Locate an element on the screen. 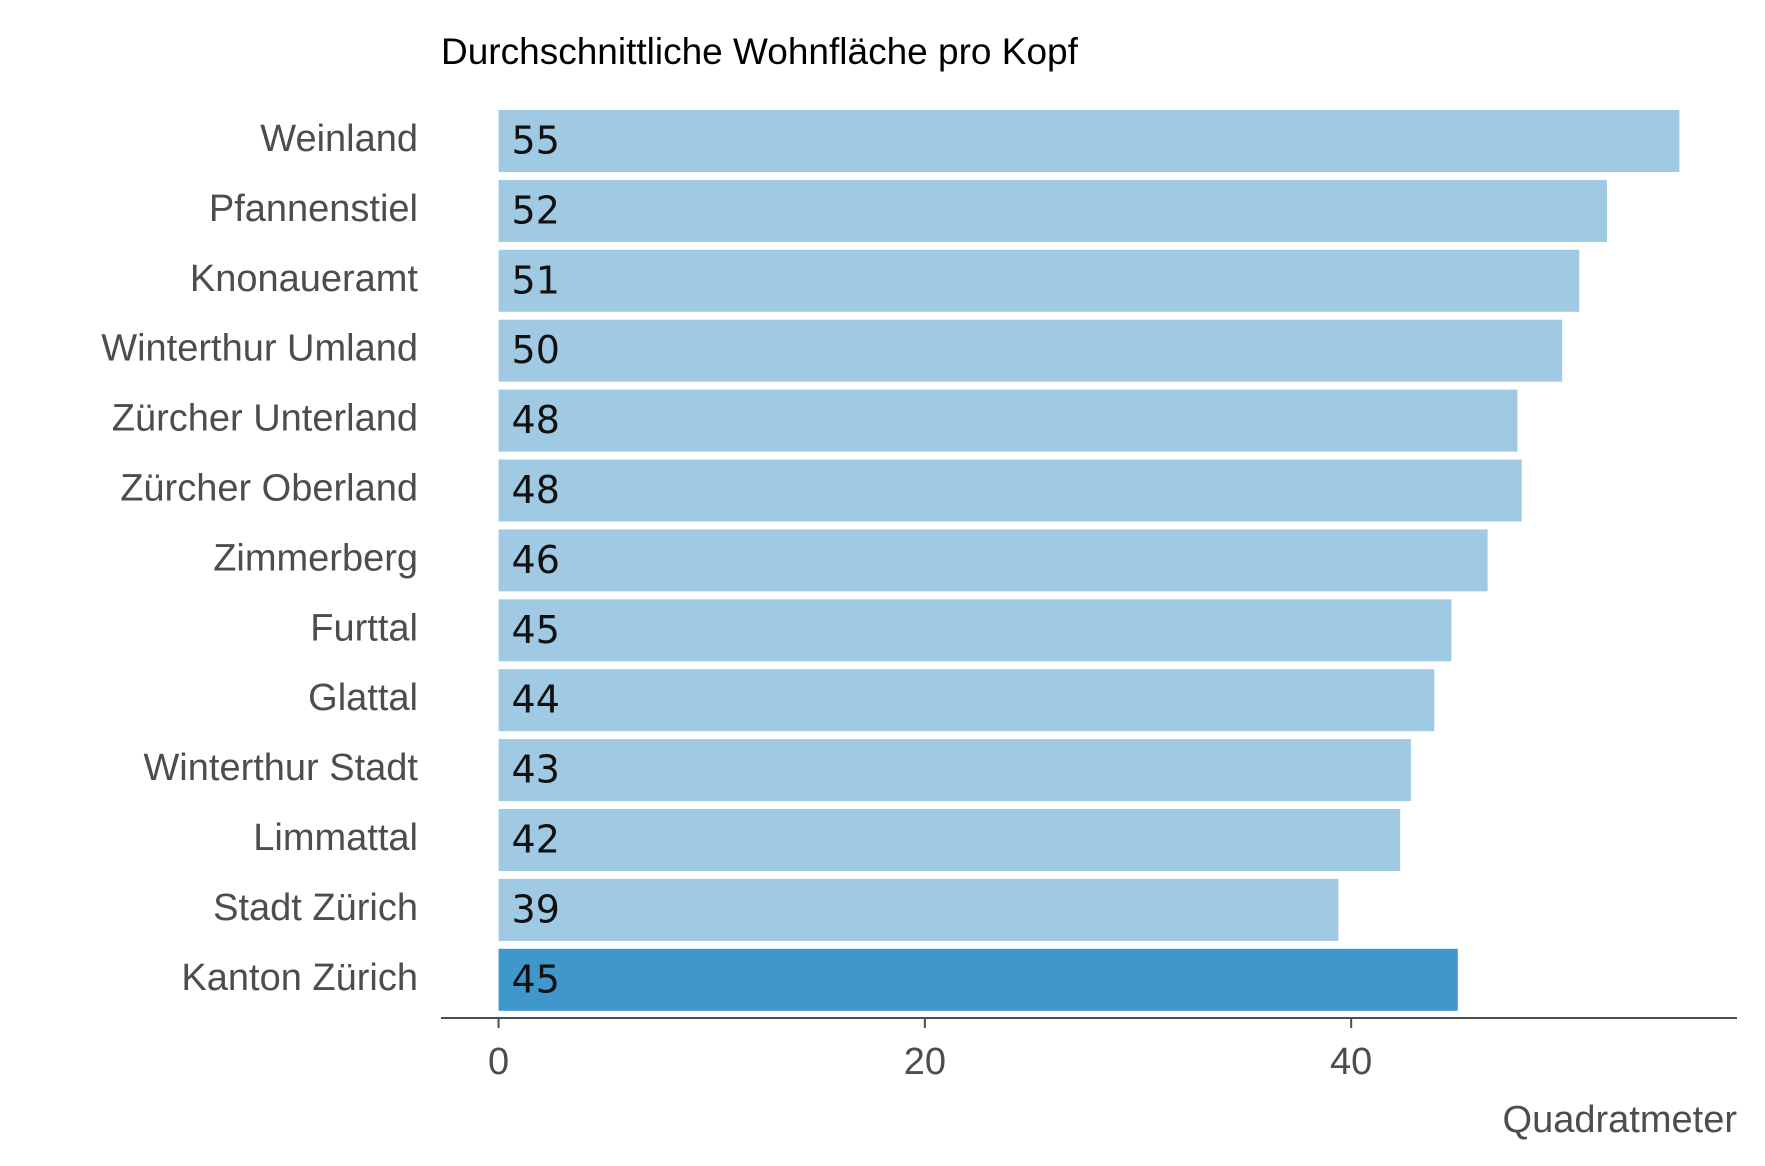 This screenshot has width=1765, height=1166. y-tick-label: Winterthur Umland is located at coordinates (259, 349).